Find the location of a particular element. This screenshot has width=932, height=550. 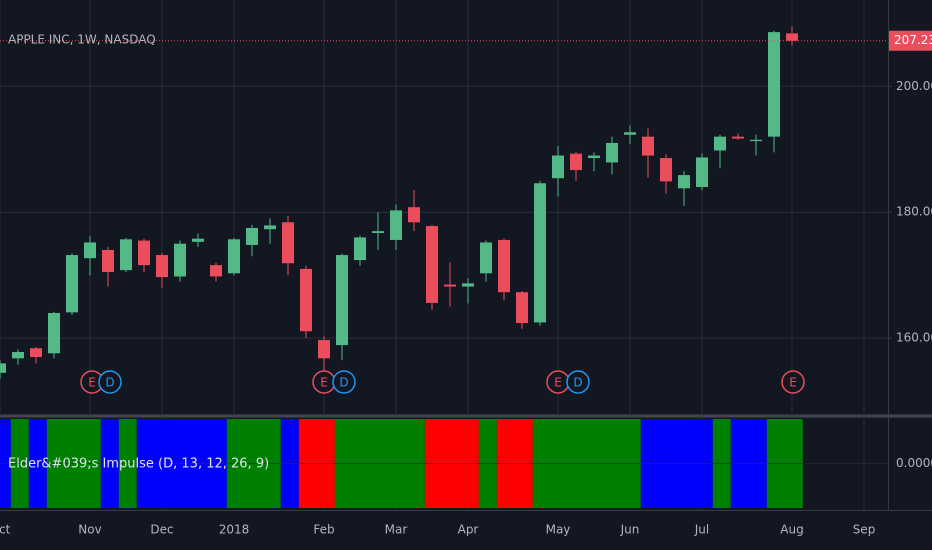

x-tick-label: Aug is located at coordinates (791, 530).